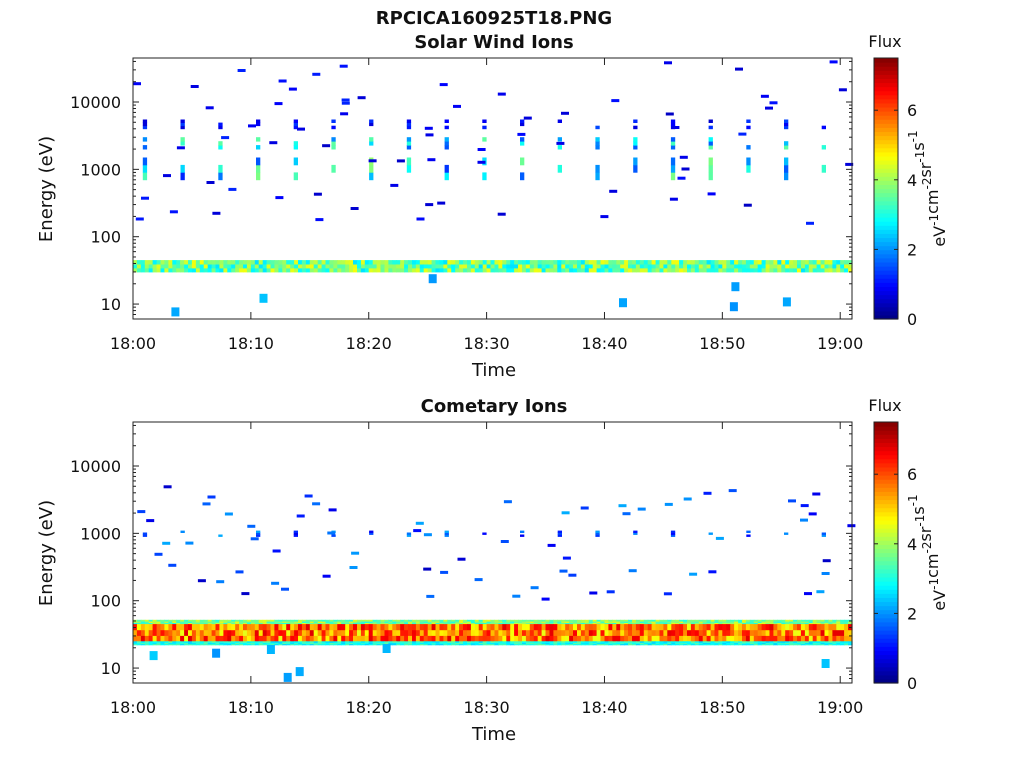 The image size is (1024, 768). What do you see at coordinates (133, 343) in the screenshot?
I see `x-tick-label: 18:00` at bounding box center [133, 343].